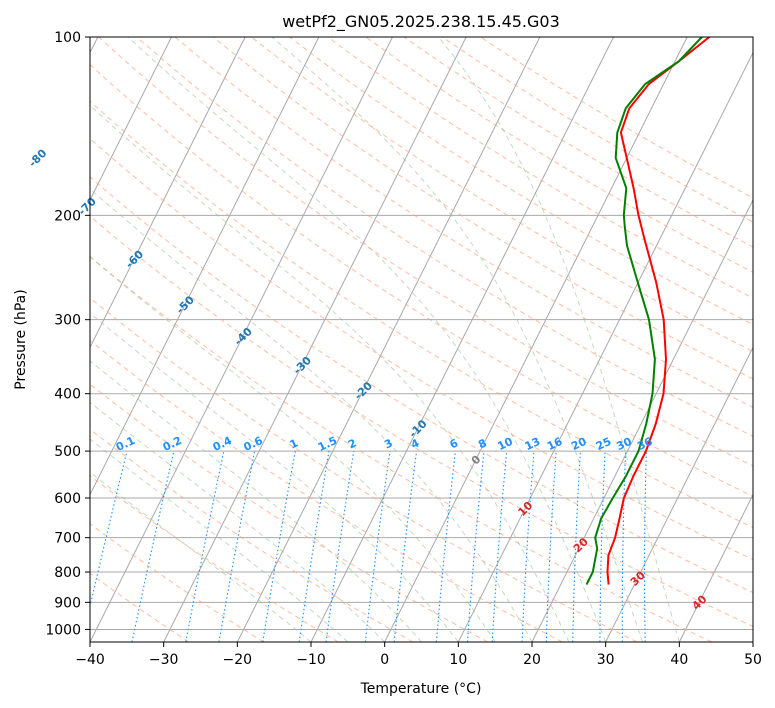 The height and width of the screenshot is (708, 775). What do you see at coordinates (67, 603) in the screenshot?
I see `y-tick-label: 900` at bounding box center [67, 603].